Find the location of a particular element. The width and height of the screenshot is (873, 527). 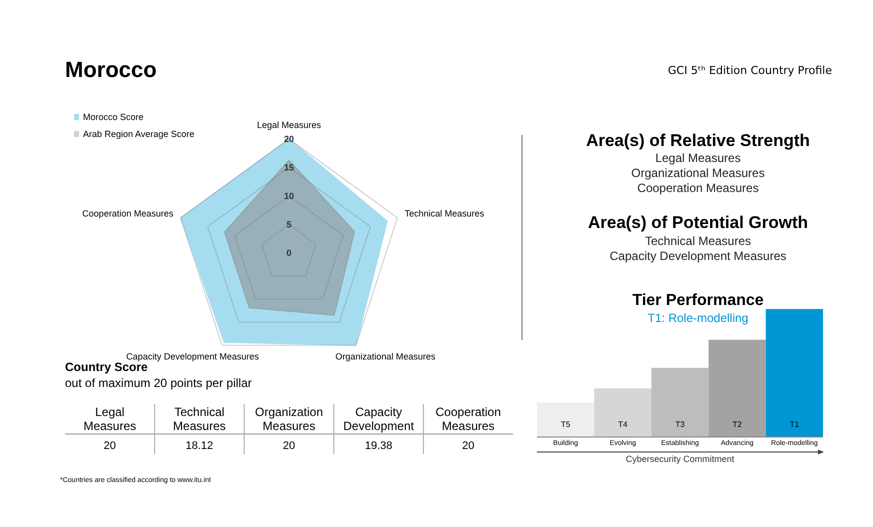

spoke-label: Cooperation Measures is located at coordinates (128, 213).